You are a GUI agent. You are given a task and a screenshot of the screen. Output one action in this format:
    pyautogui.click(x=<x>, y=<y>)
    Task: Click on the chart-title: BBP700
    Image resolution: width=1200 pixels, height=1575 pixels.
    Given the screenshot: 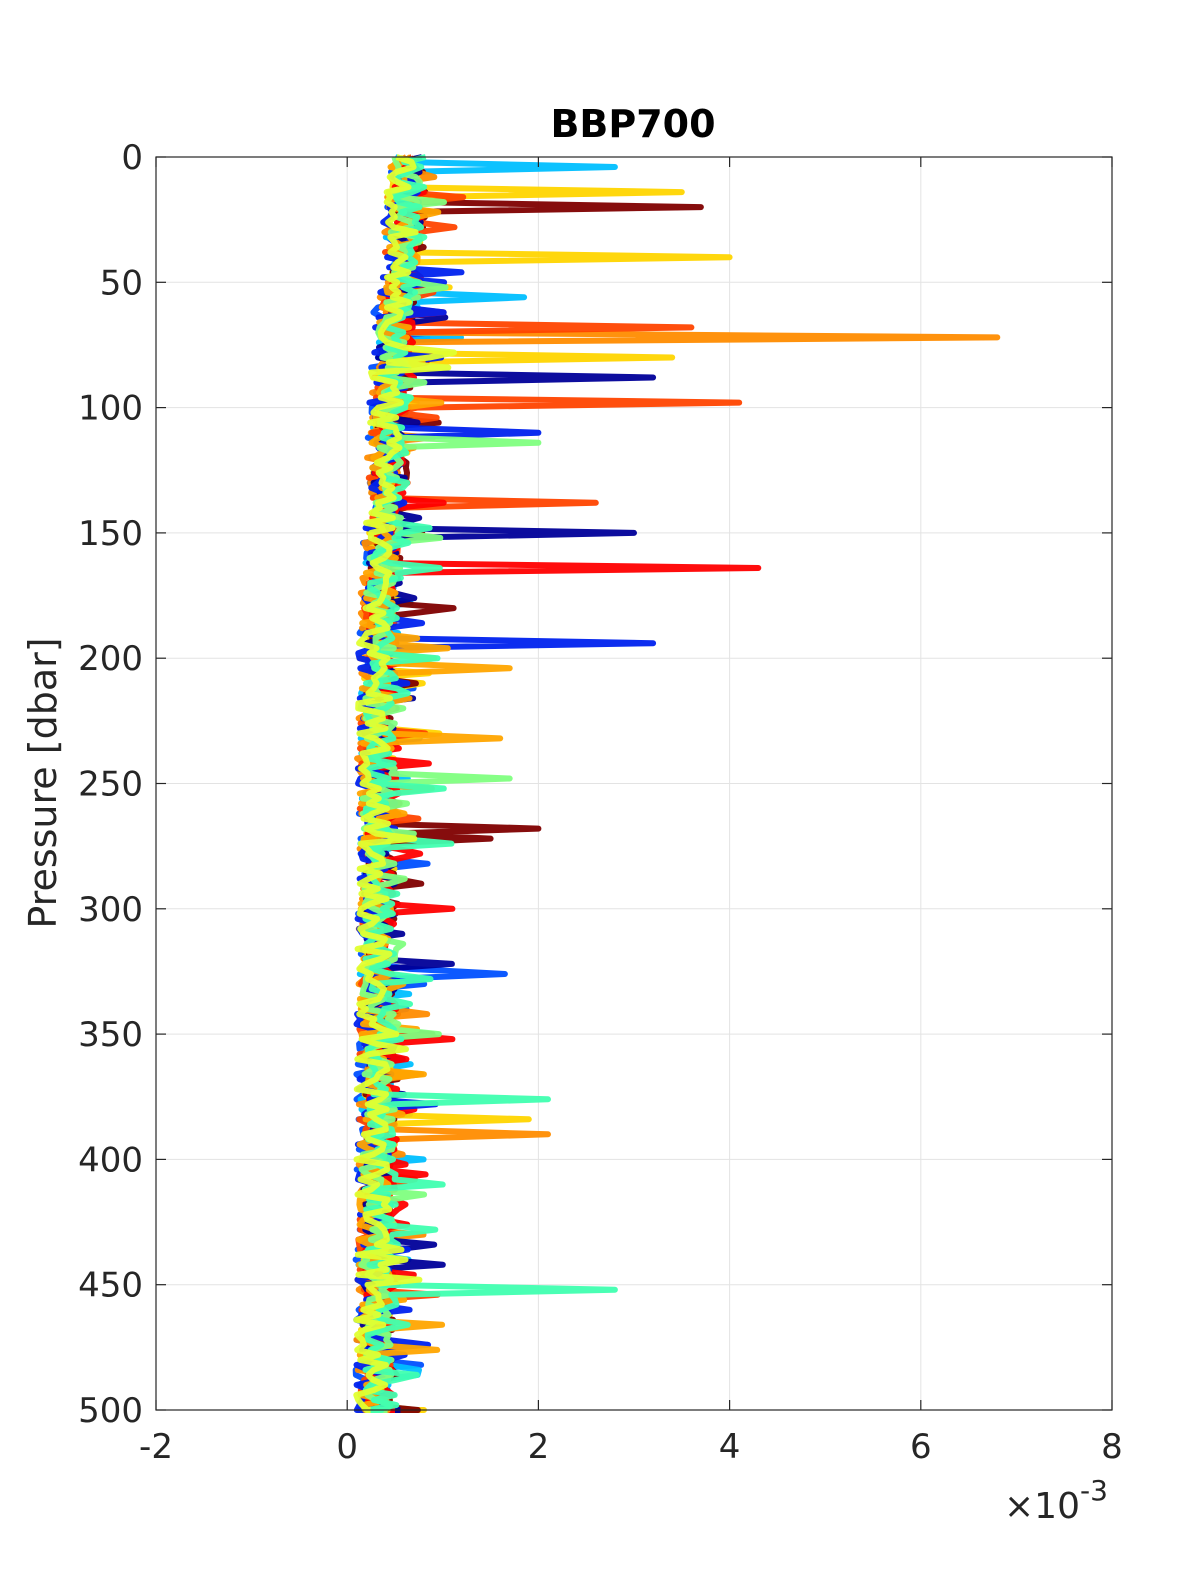 What is the action you would take?
    pyautogui.click(x=632, y=124)
    